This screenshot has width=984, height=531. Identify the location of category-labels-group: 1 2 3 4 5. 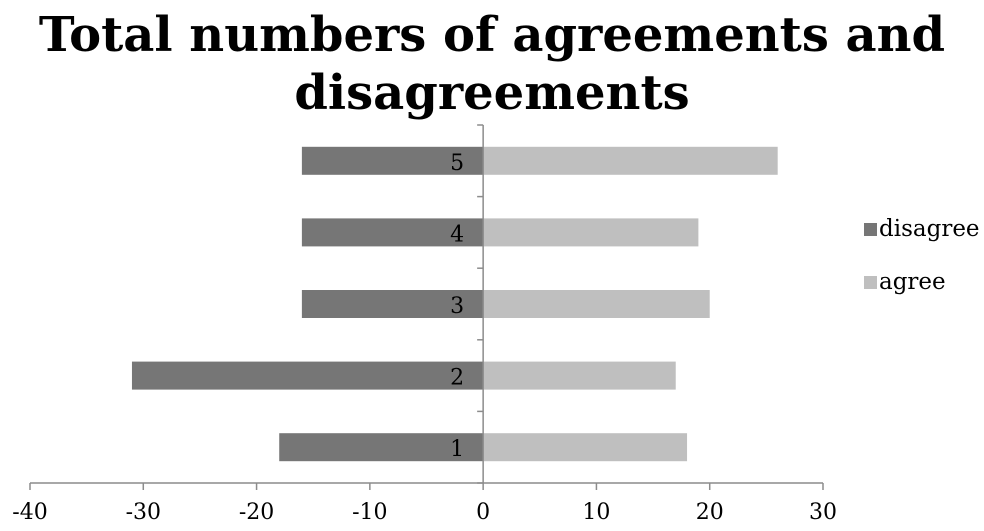
(457, 306).